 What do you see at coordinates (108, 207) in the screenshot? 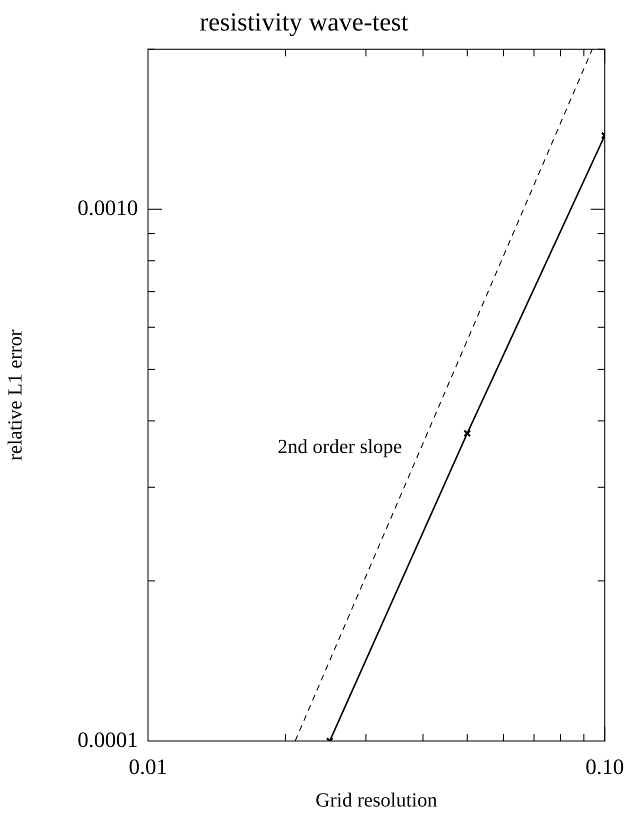
I see `y-tick-label: 0.0010` at bounding box center [108, 207].